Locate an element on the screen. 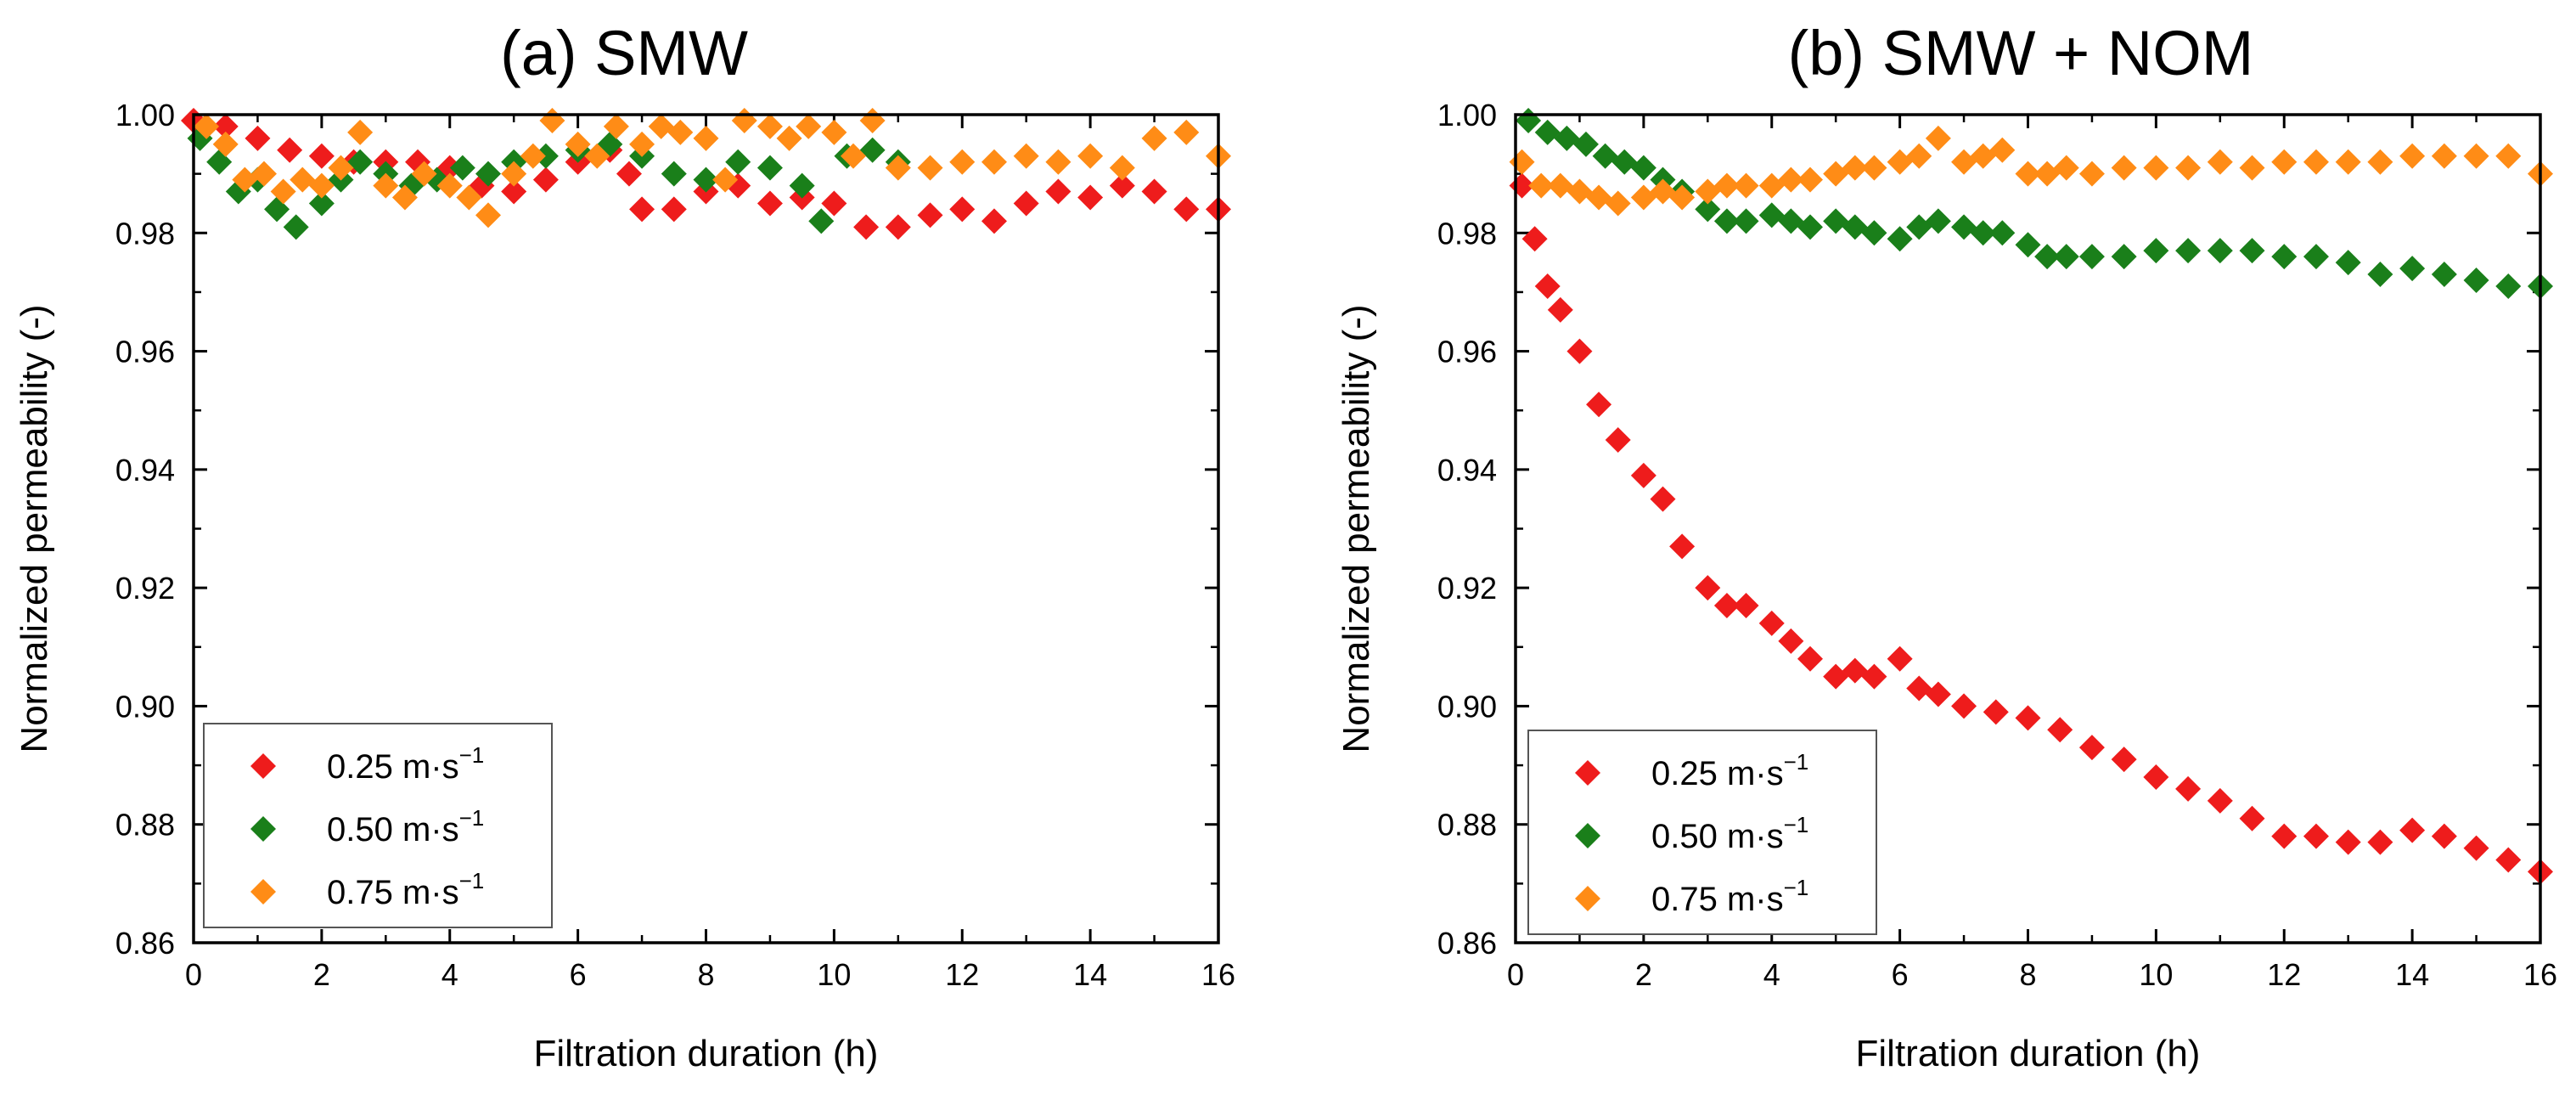  y-tick-label: 0.86 is located at coordinates (145, 943).